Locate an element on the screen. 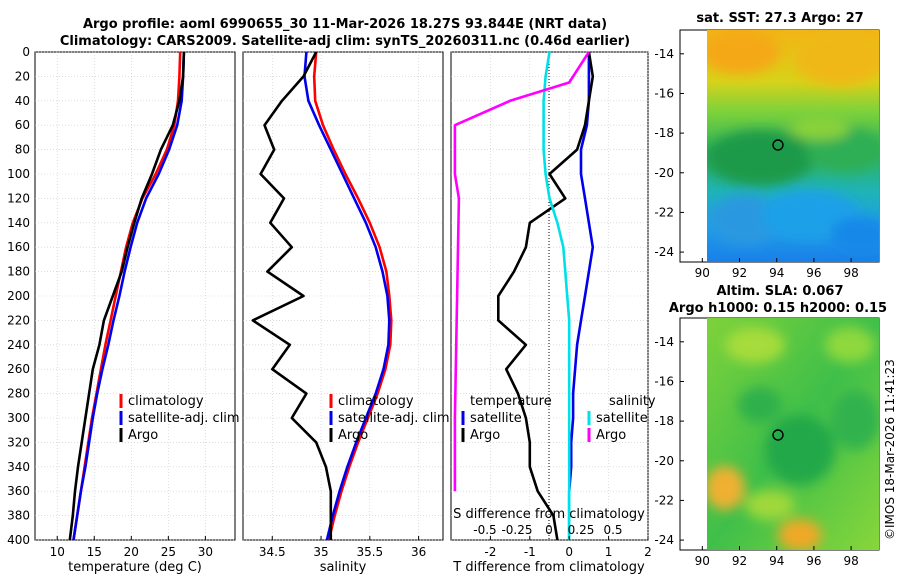 The height and width of the screenshot is (580, 900). s-diff-tick-label: -0.5 is located at coordinates (484, 530).